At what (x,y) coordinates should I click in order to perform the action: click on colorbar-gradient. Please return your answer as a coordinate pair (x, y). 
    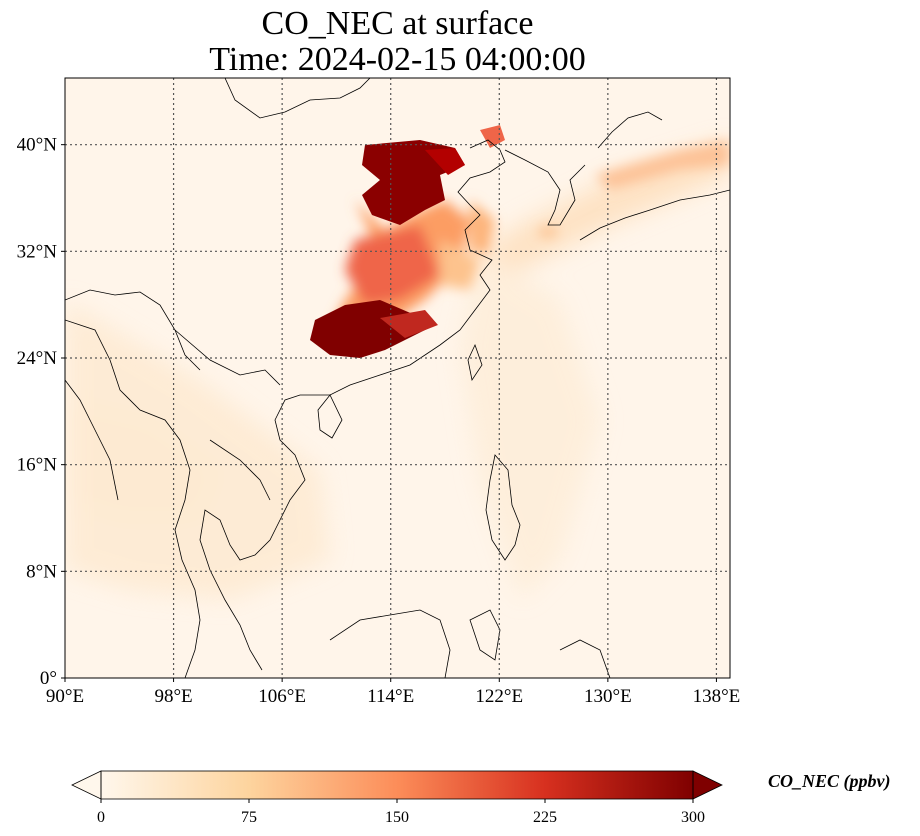
    Looking at the image, I should click on (397, 785).